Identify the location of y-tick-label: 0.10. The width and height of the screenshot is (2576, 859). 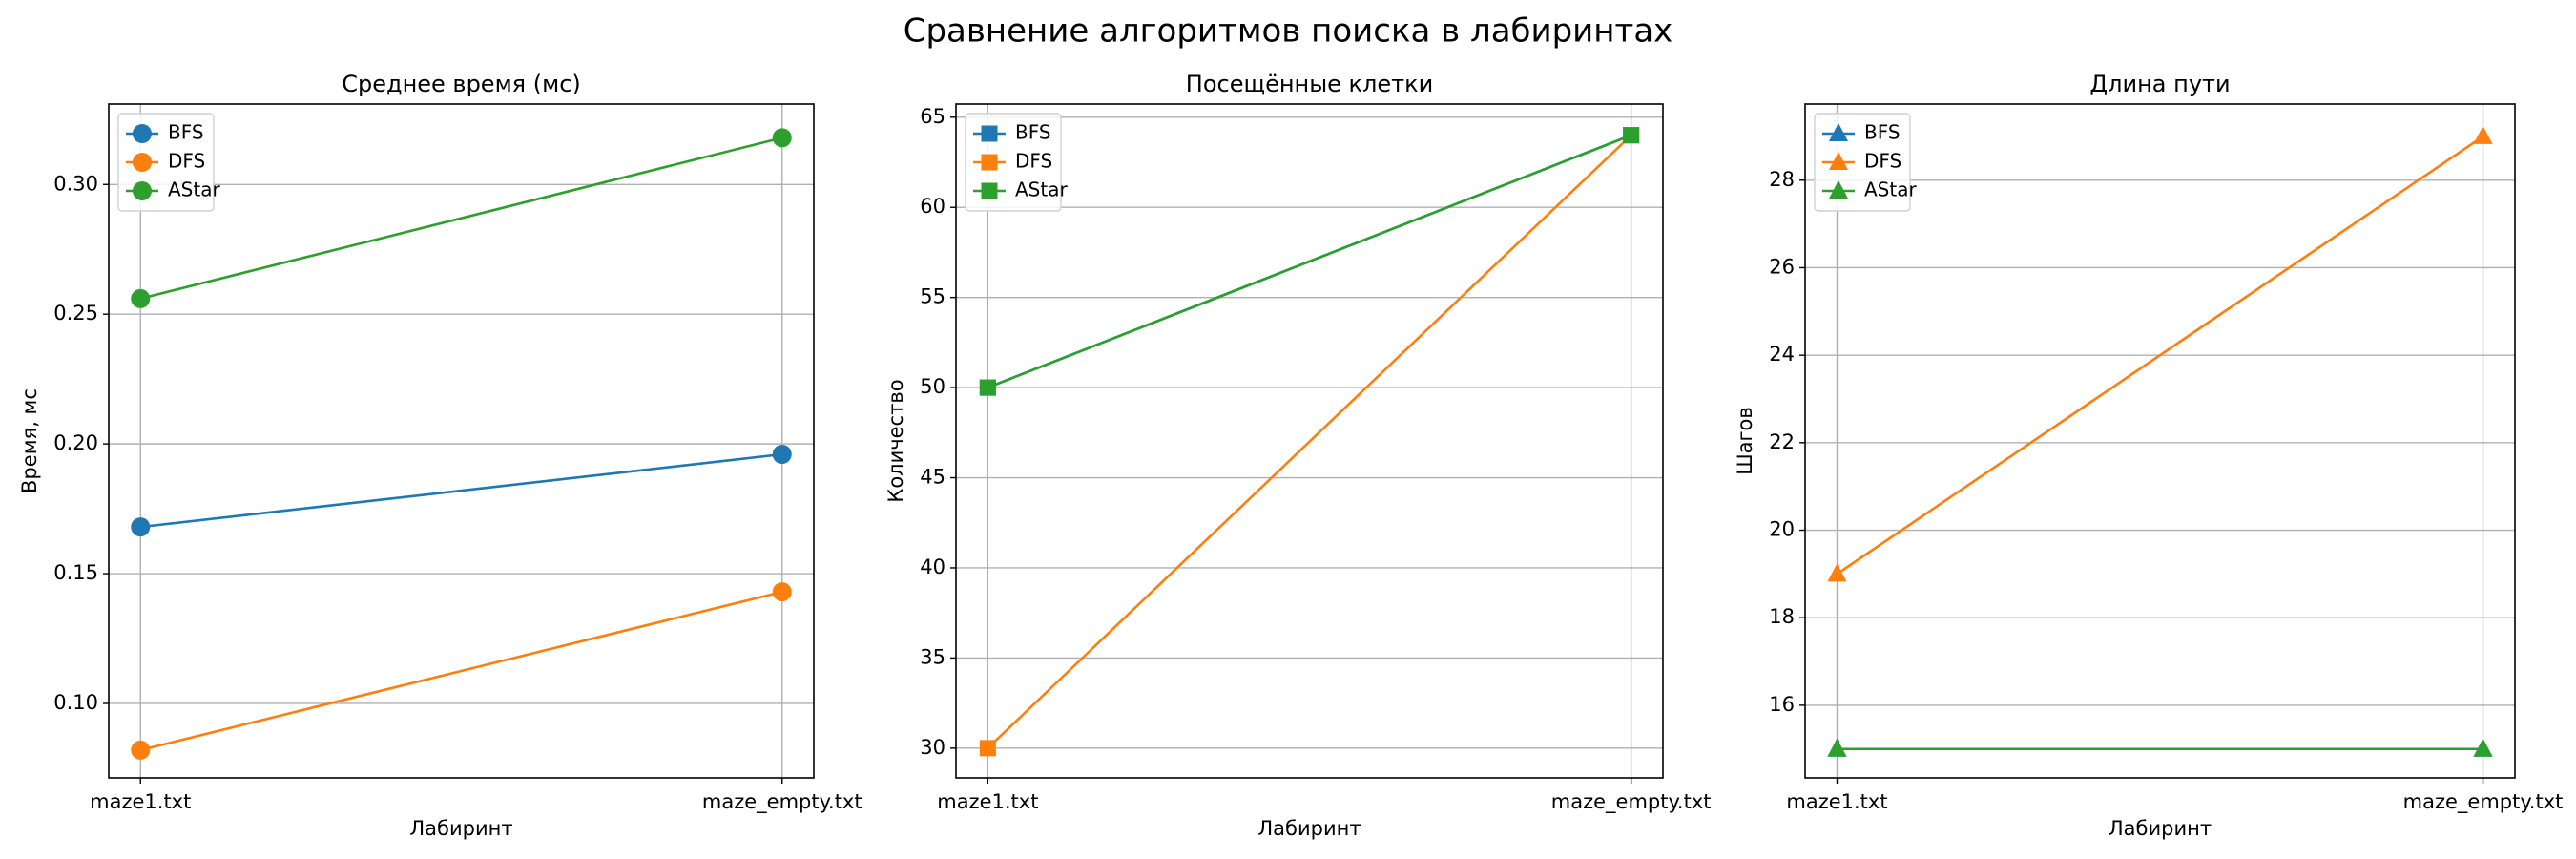
(75, 702).